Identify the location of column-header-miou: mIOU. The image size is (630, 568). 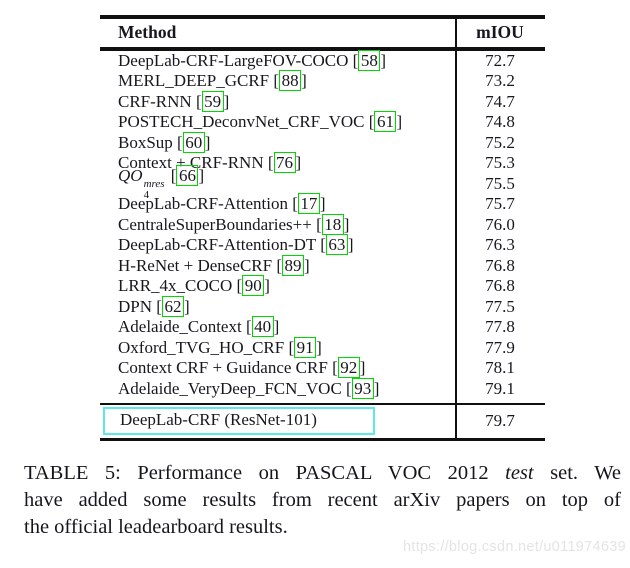
(500, 32).